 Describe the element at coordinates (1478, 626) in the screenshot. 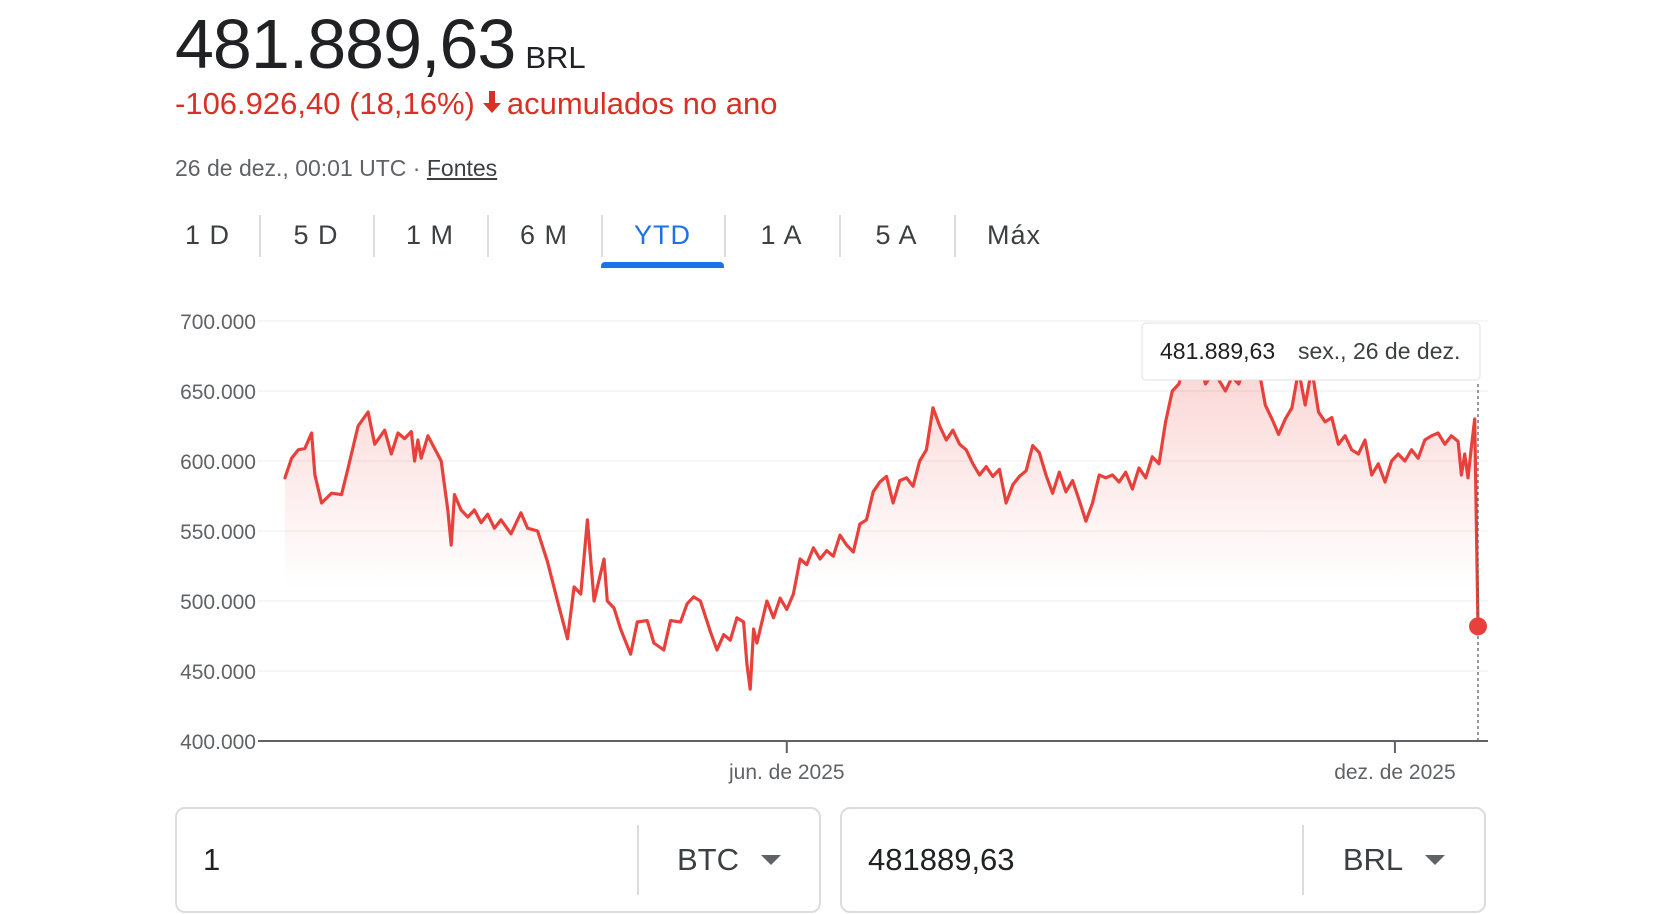

I see `current-price-dot` at that location.